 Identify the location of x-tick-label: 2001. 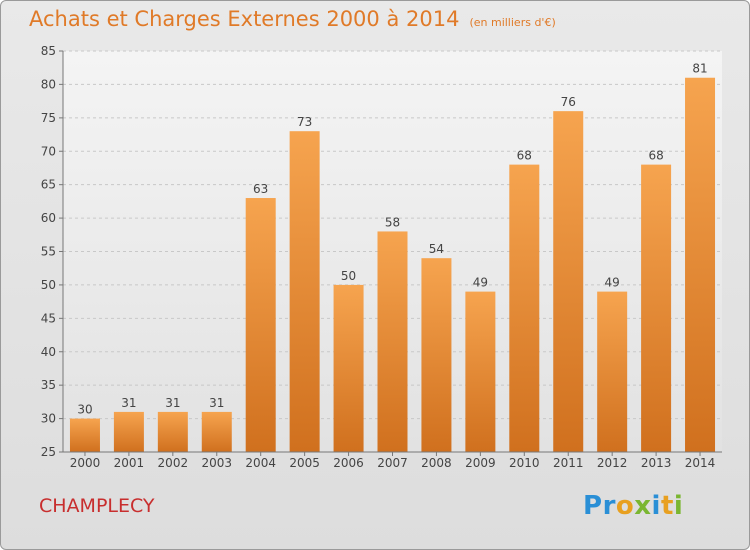
(129, 463).